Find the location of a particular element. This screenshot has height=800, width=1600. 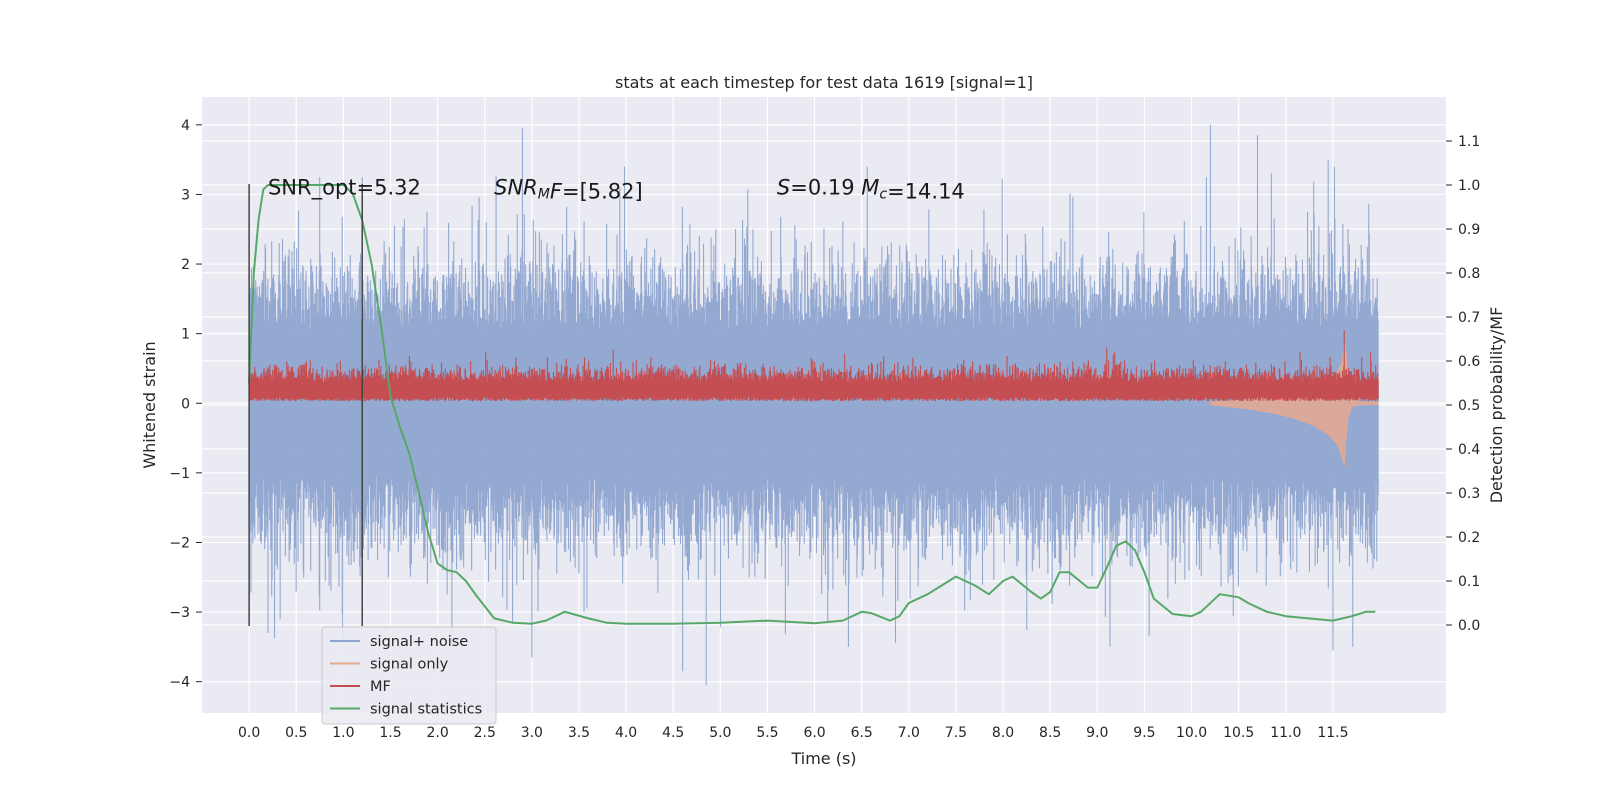

x-tick-label: 4.0 is located at coordinates (626, 733).